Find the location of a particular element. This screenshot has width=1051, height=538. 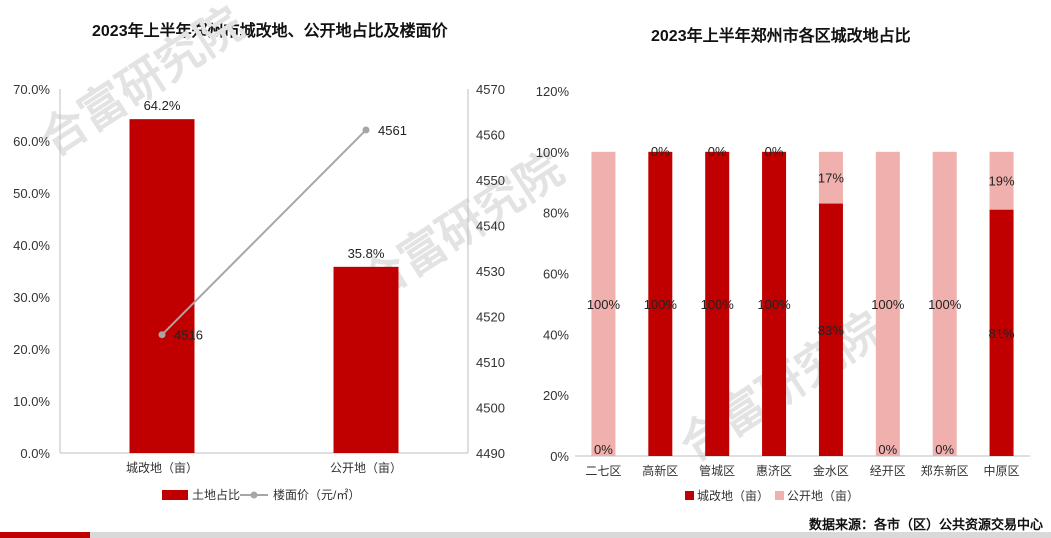

c2-label-chenggai: 83% is located at coordinates (831, 330).